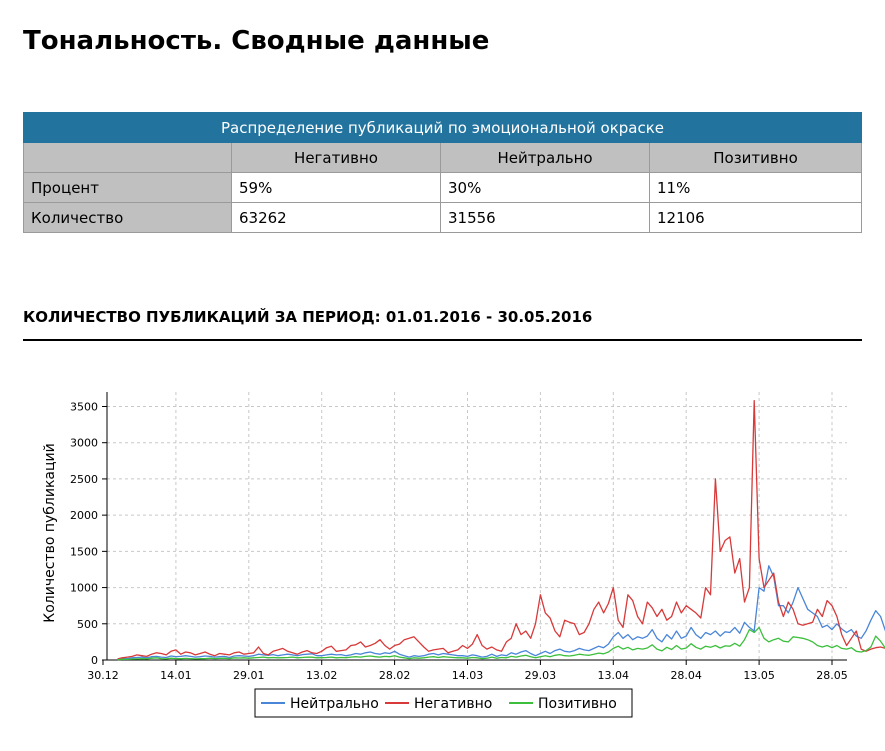 The width and height of the screenshot is (885, 751). I want to click on legend-label: Негативно, so click(453, 704).